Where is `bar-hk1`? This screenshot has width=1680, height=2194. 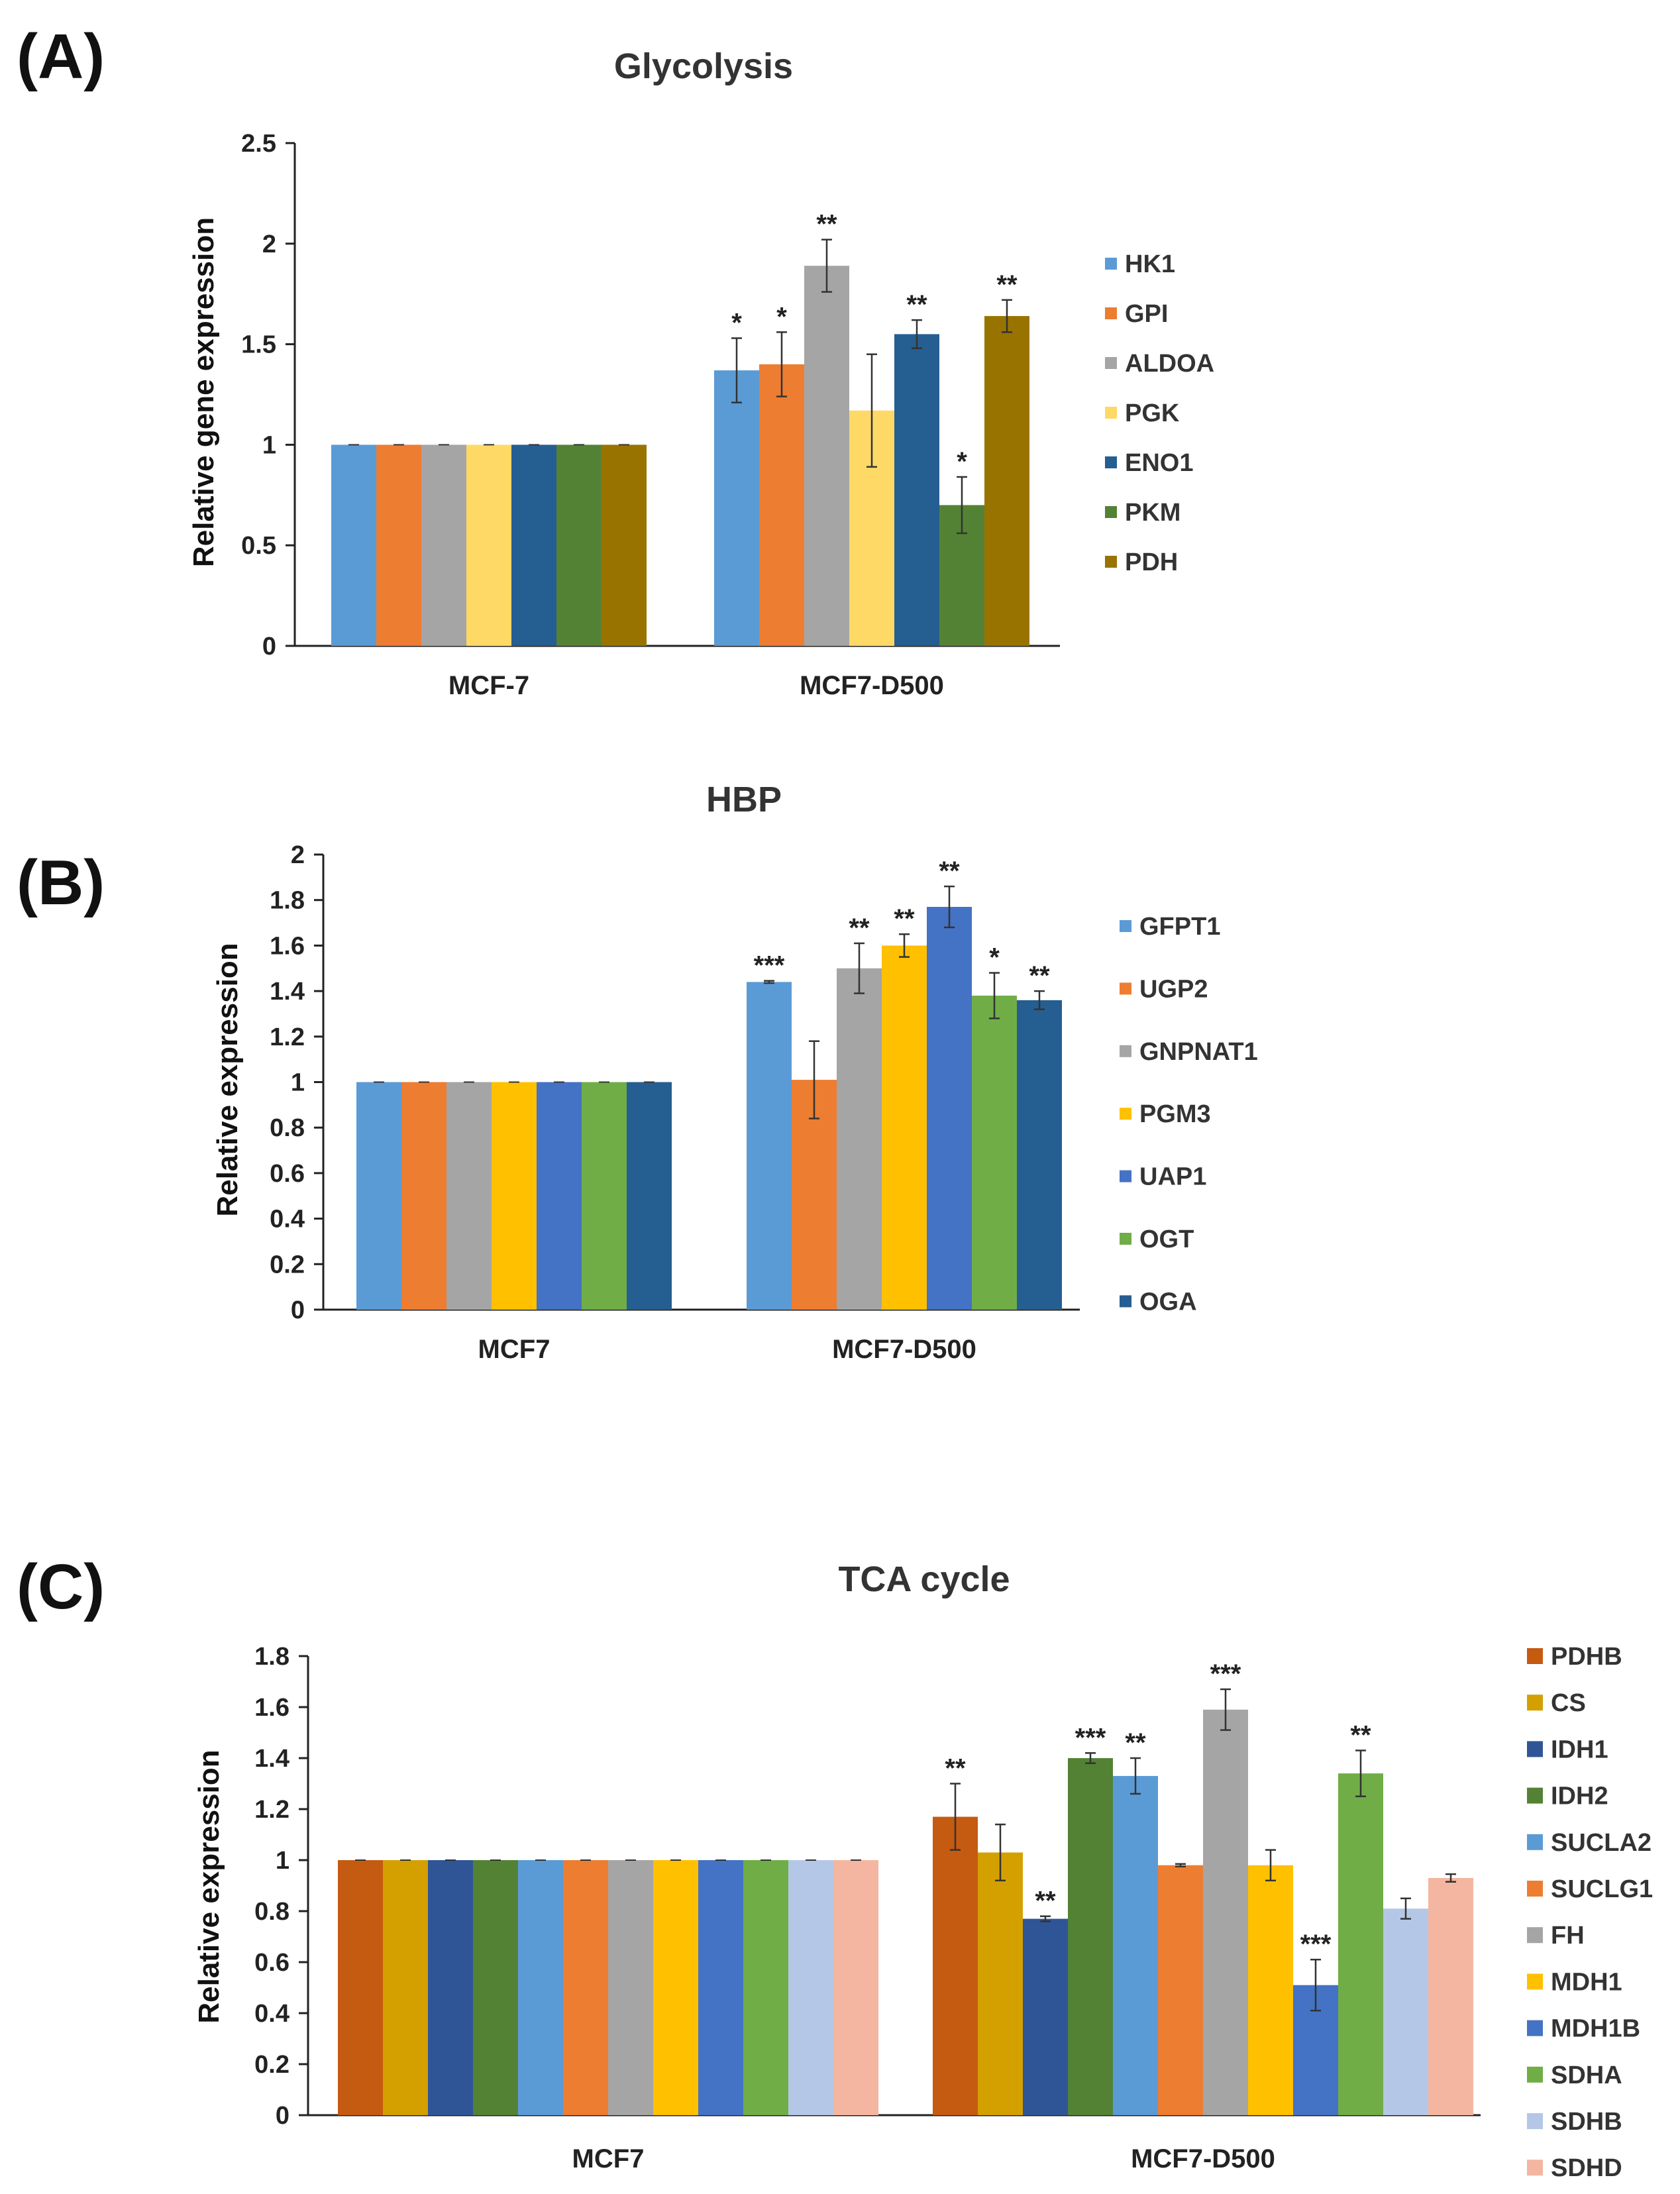
bar-hk1 is located at coordinates (736, 508).